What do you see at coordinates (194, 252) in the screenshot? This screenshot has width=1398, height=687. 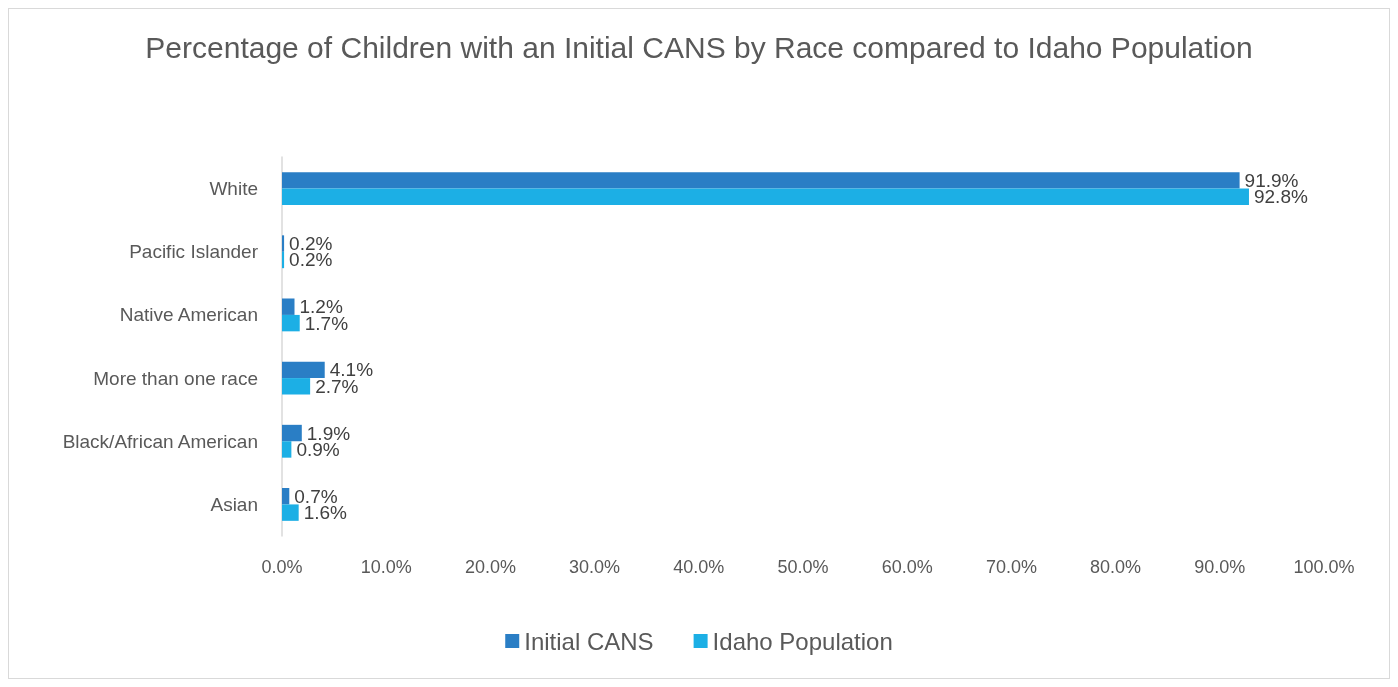 I see `y-tick-label: Pacific Islander` at bounding box center [194, 252].